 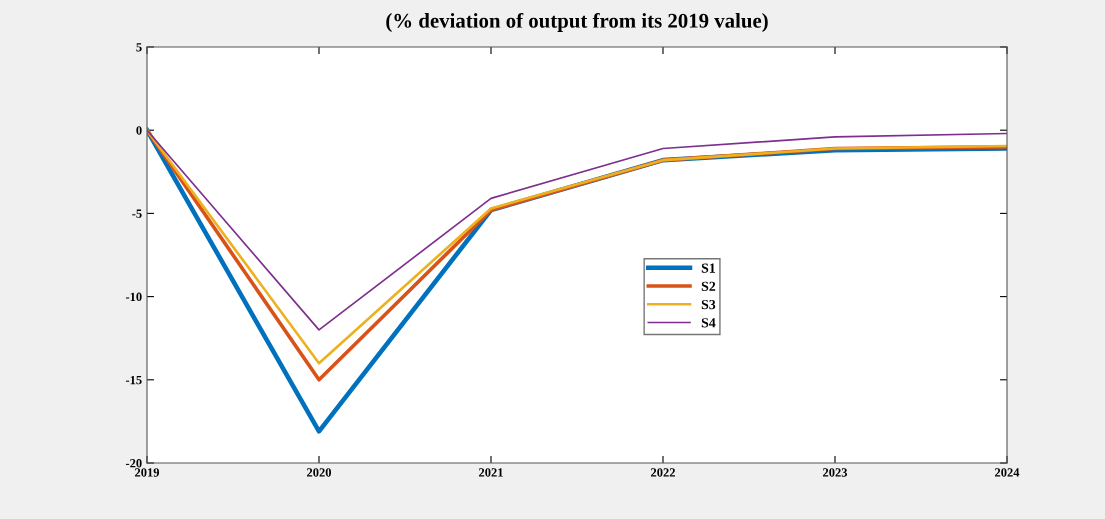 What do you see at coordinates (133, 297) in the screenshot?
I see `y-tick-label: -10` at bounding box center [133, 297].